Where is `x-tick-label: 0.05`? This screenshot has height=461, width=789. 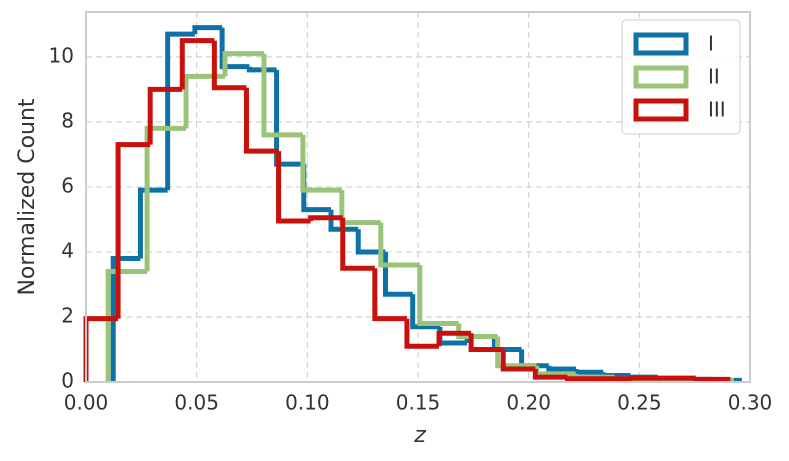 x-tick-label: 0.05 is located at coordinates (196, 403).